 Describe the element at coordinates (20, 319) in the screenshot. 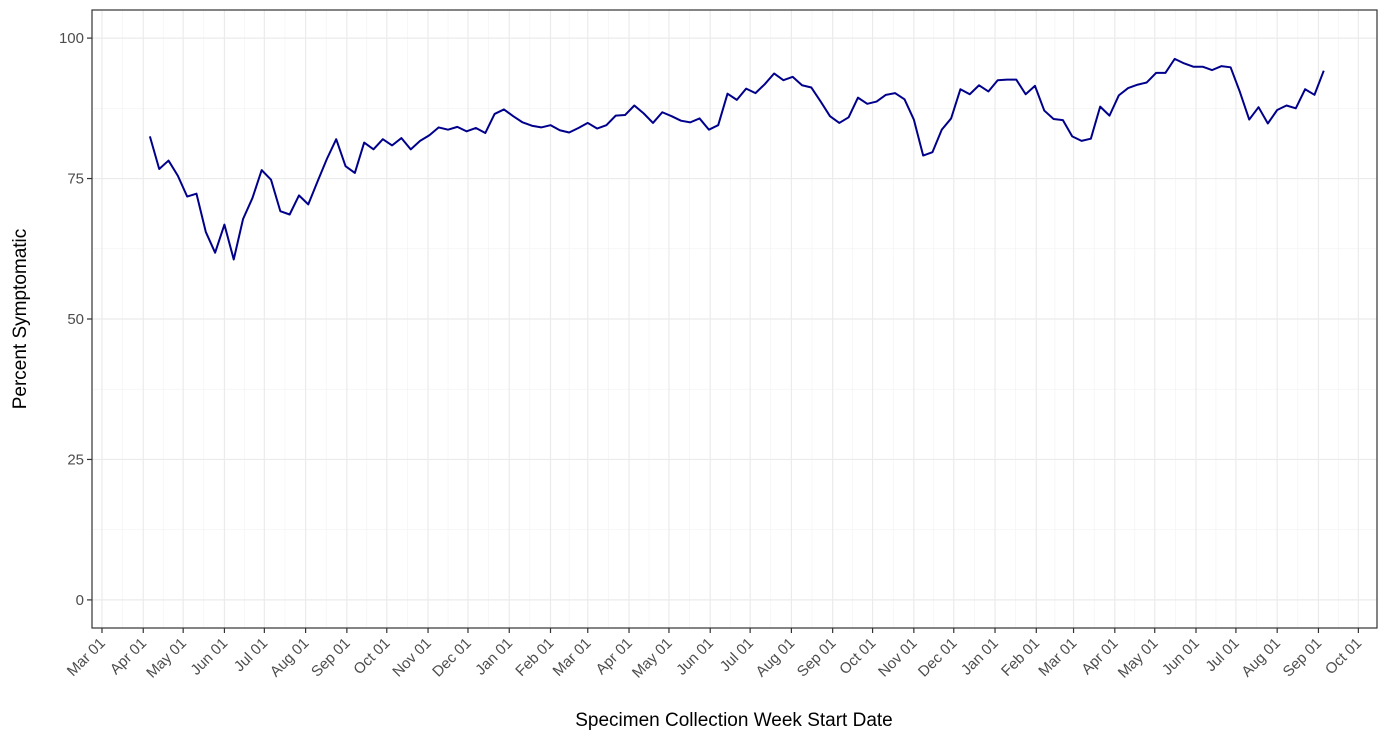

I see `y-axis-title: Percent Symptomatic` at that location.